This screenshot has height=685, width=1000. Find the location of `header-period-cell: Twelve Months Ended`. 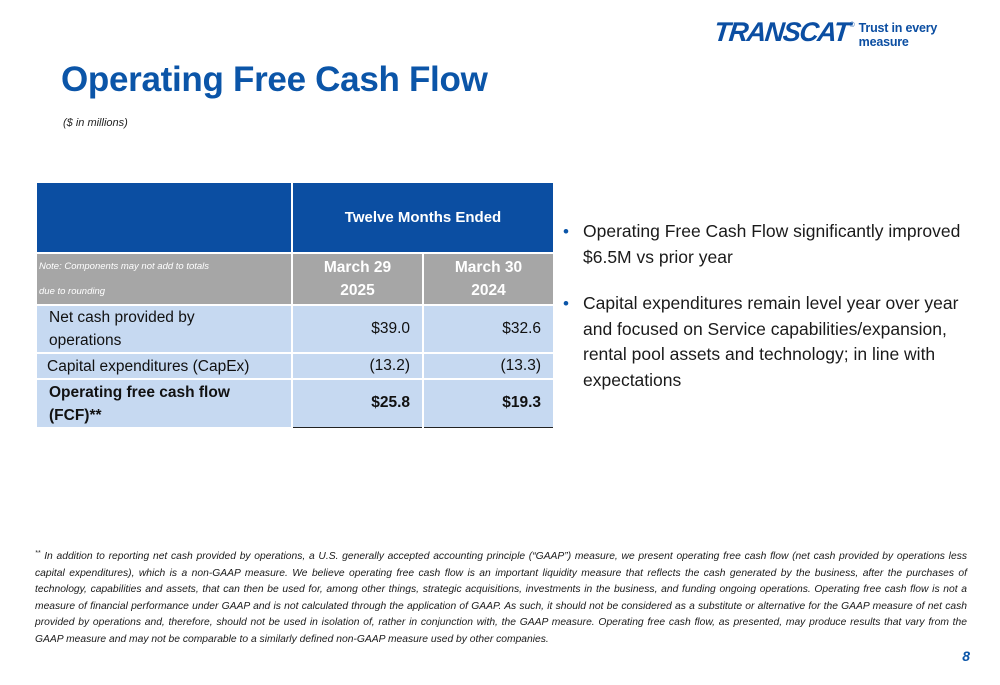

header-period-cell: Twelve Months Ended is located at coordinates (422, 218).